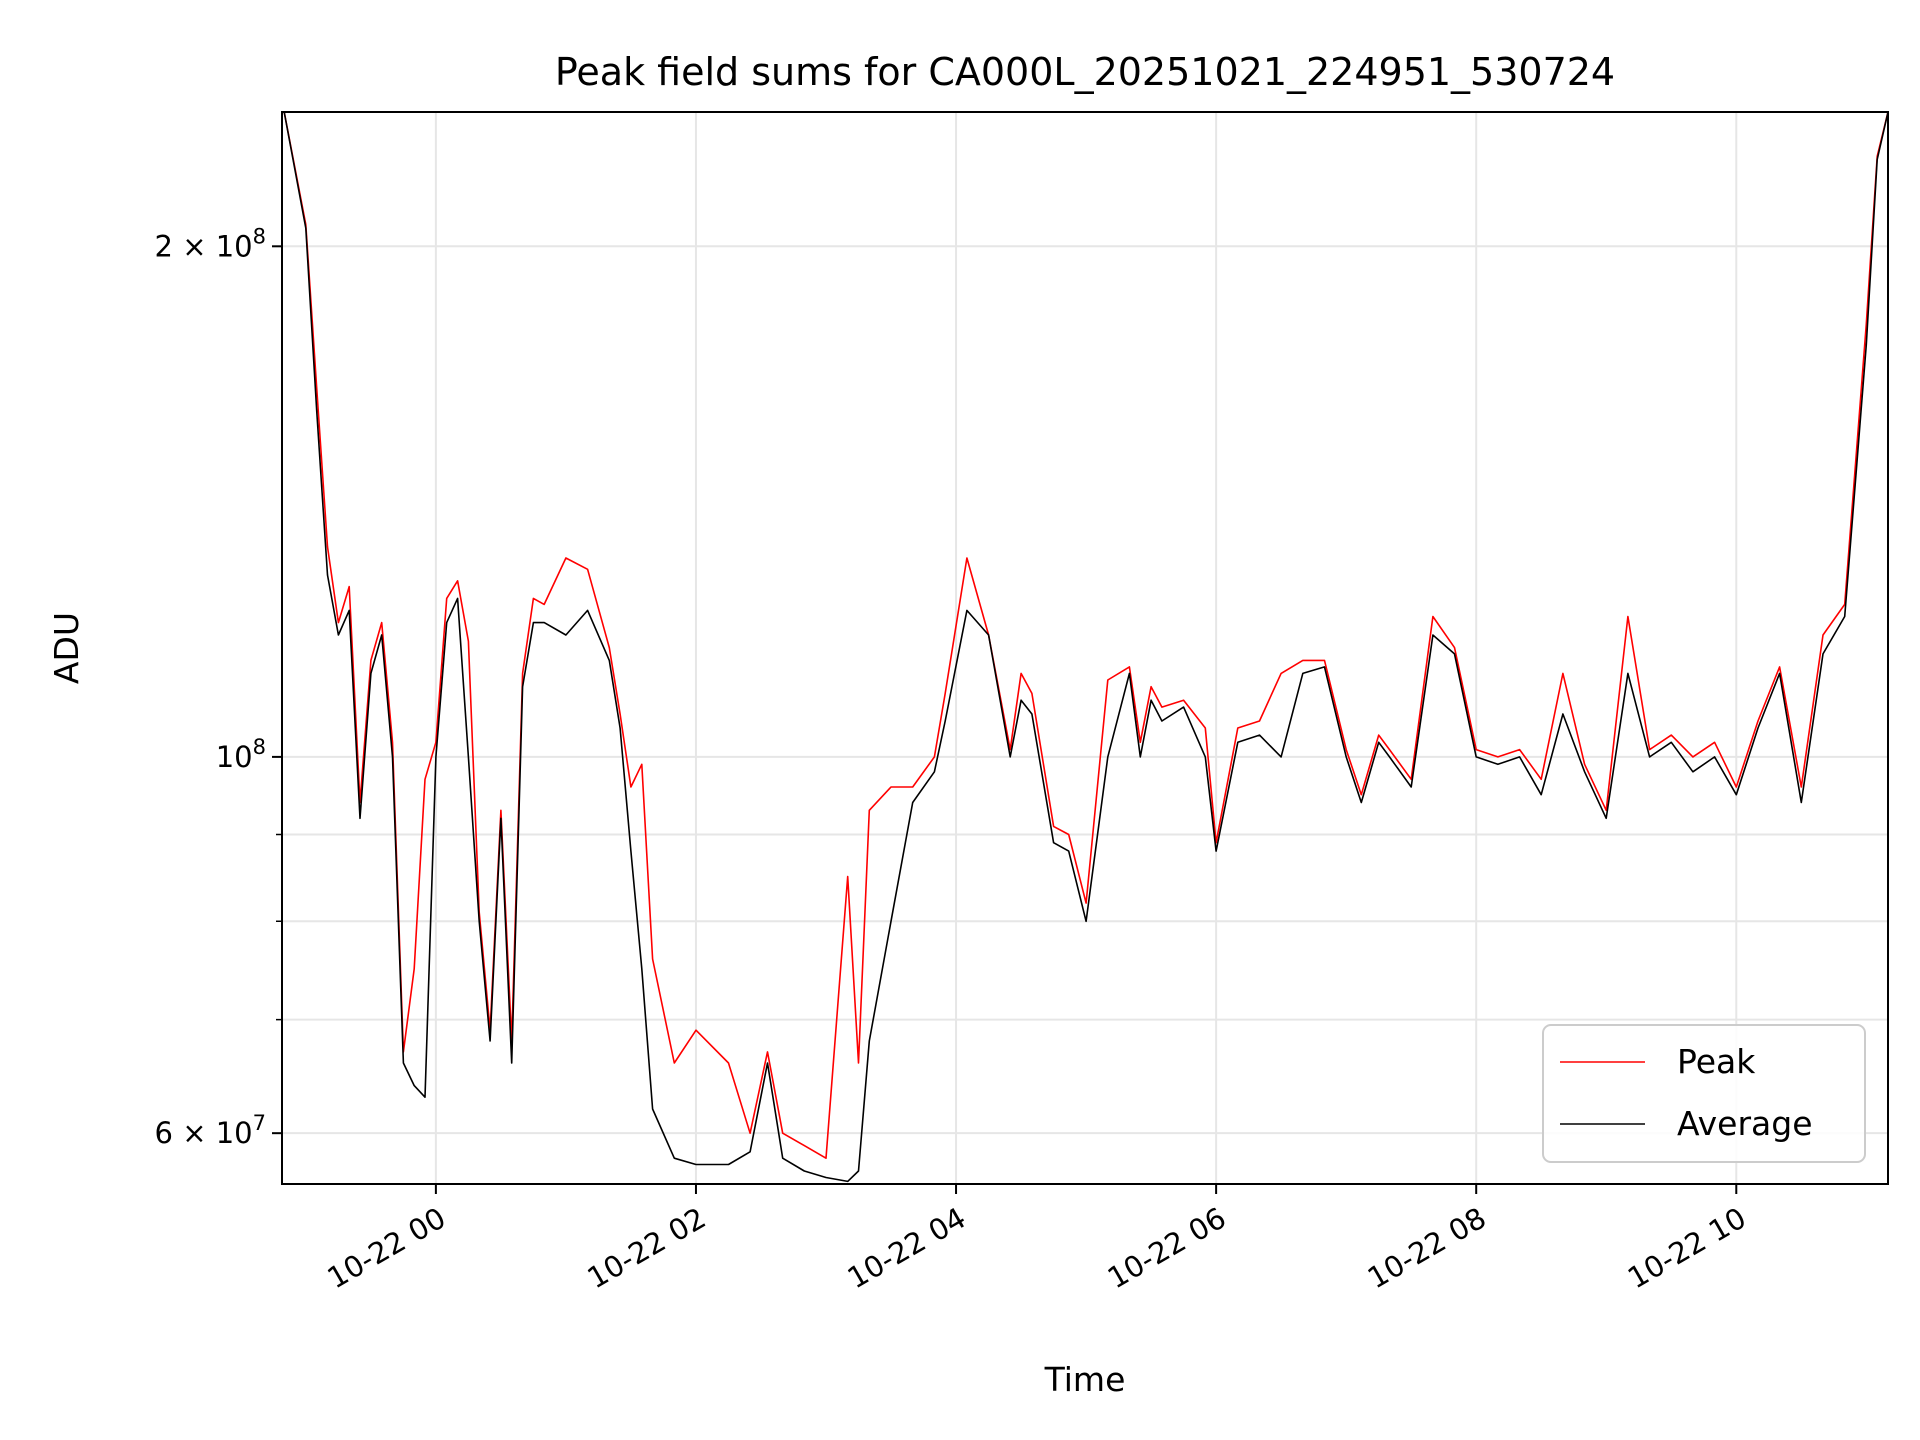  I want to click on y-axis-label: ADU, so click(66, 648).